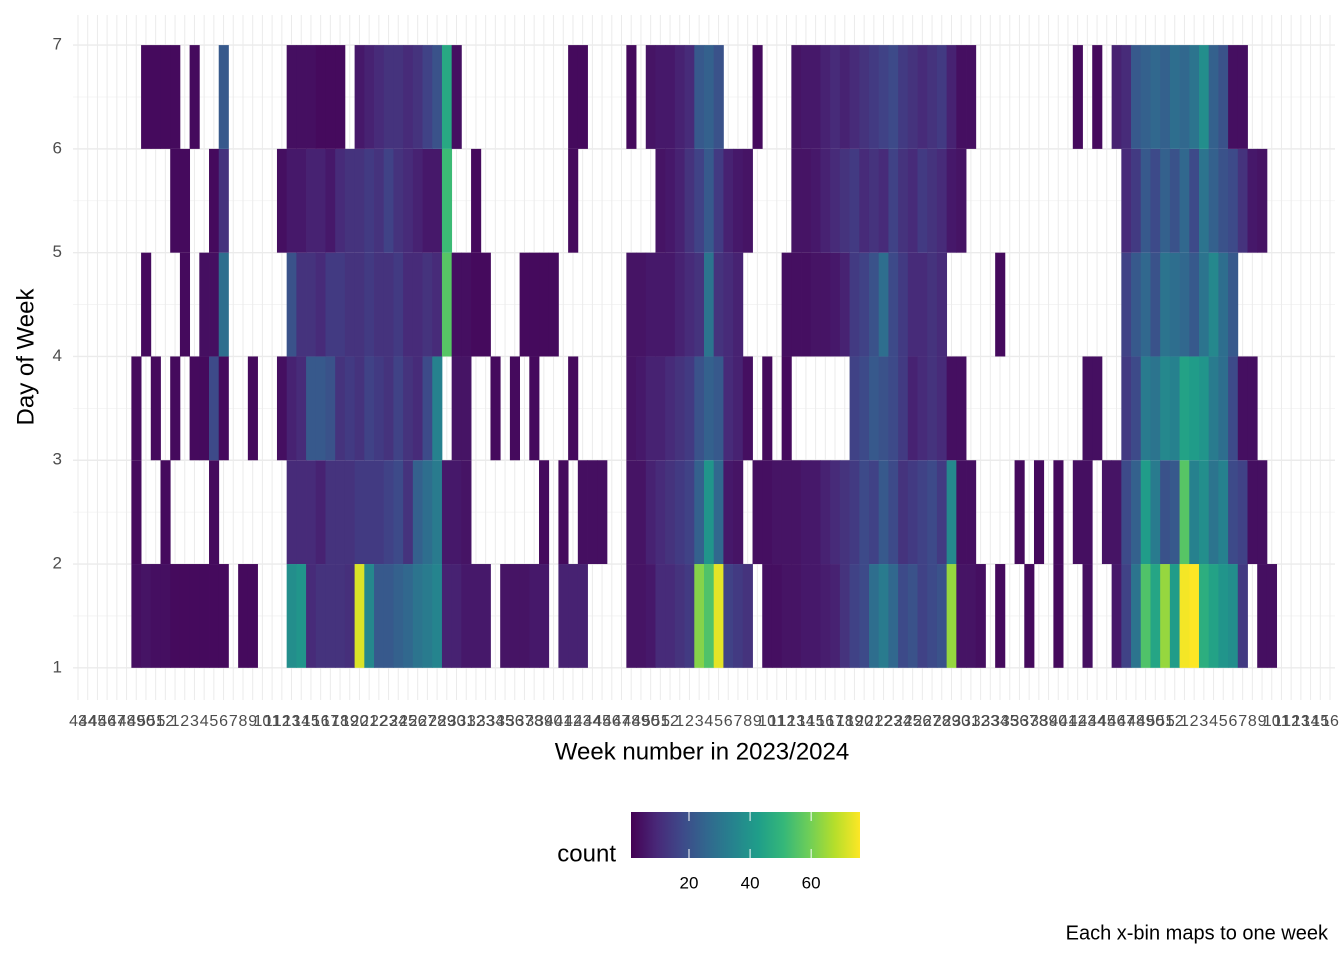  What do you see at coordinates (57, 251) in the screenshot?
I see `y-tick-label: 5` at bounding box center [57, 251].